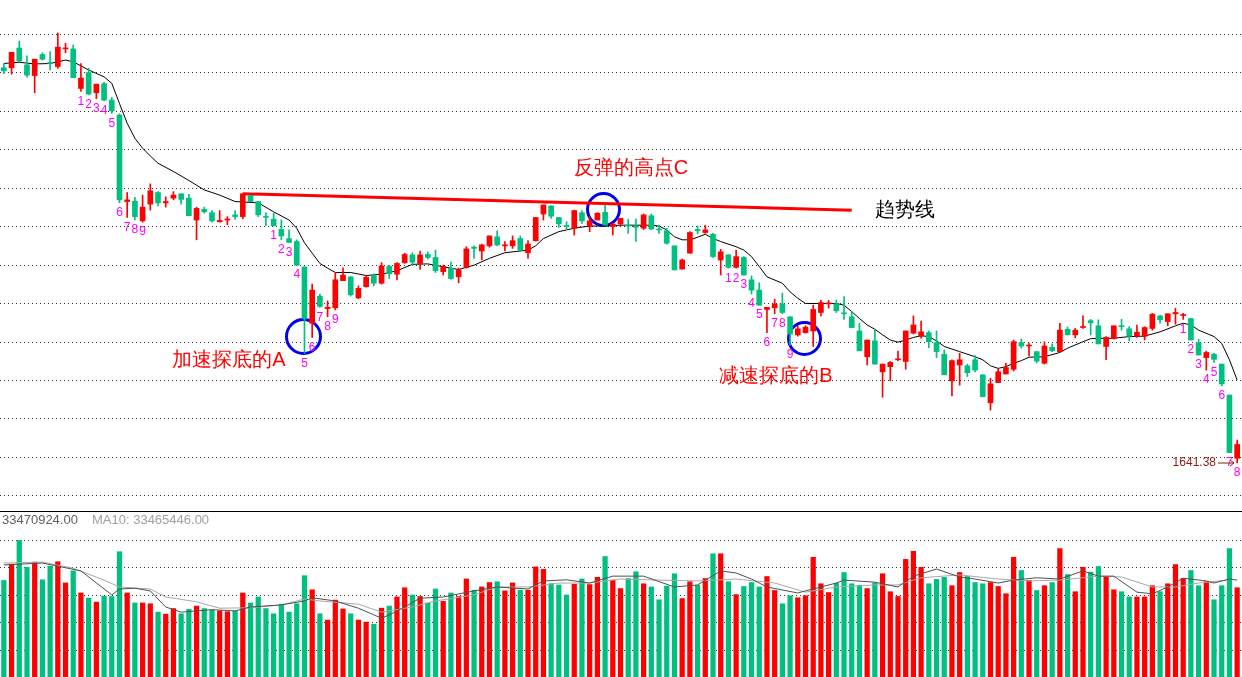  What do you see at coordinates (229, 358) in the screenshot?
I see `annotation: 加速探底的A` at bounding box center [229, 358].